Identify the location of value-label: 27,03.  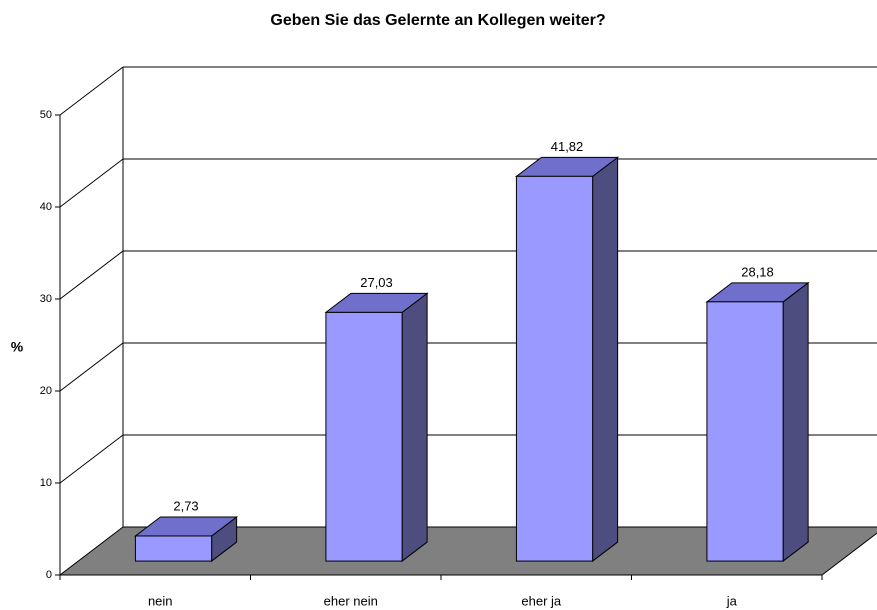
(376, 282).